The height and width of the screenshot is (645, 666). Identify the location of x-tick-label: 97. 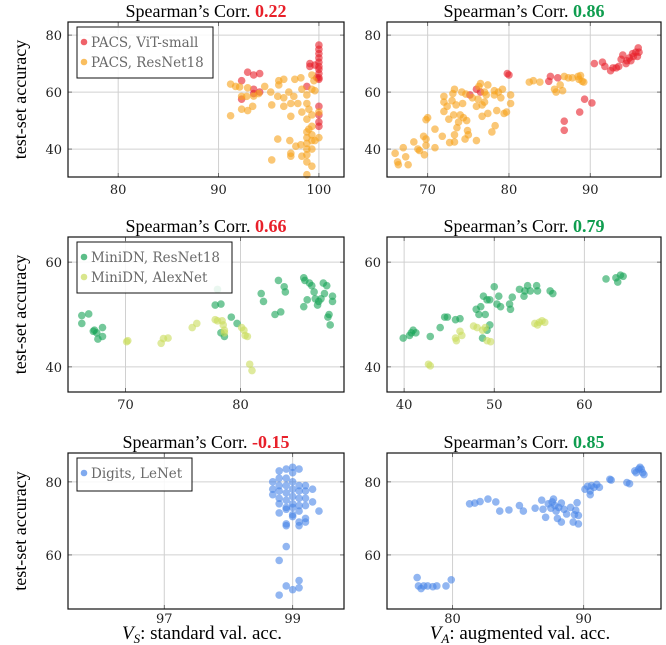
(164, 619).